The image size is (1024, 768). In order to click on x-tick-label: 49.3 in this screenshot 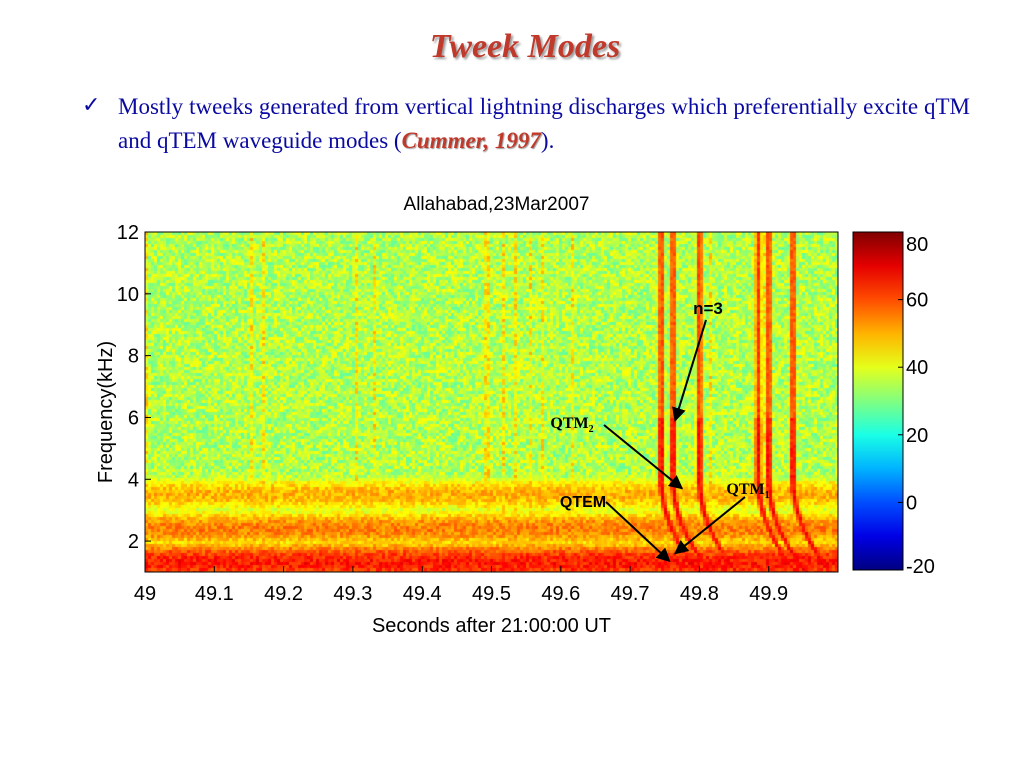, I will do `click(352, 594)`.